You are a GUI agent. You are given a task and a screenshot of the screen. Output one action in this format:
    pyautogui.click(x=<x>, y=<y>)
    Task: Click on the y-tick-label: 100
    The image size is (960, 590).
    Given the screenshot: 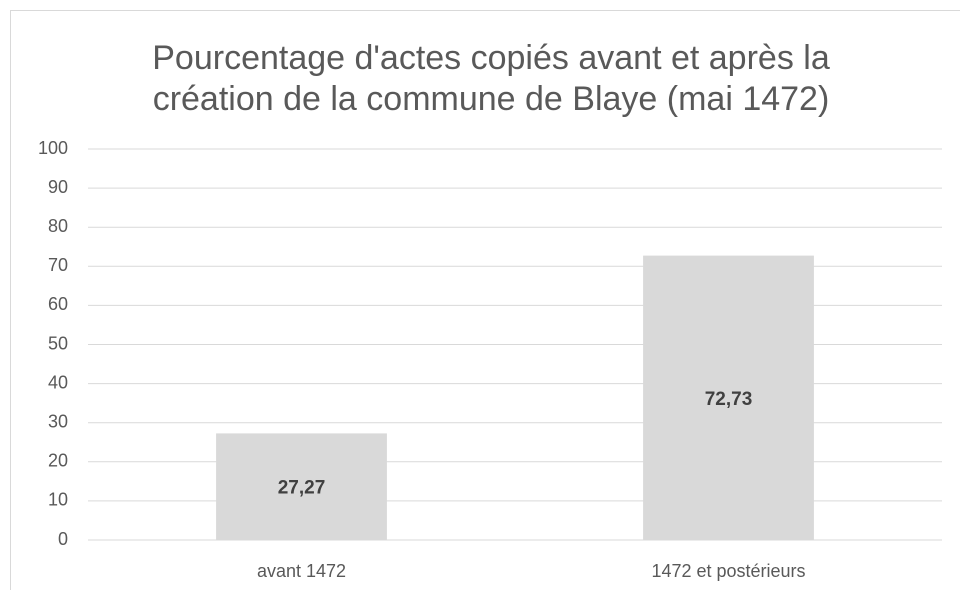 What is the action you would take?
    pyautogui.click(x=53, y=148)
    